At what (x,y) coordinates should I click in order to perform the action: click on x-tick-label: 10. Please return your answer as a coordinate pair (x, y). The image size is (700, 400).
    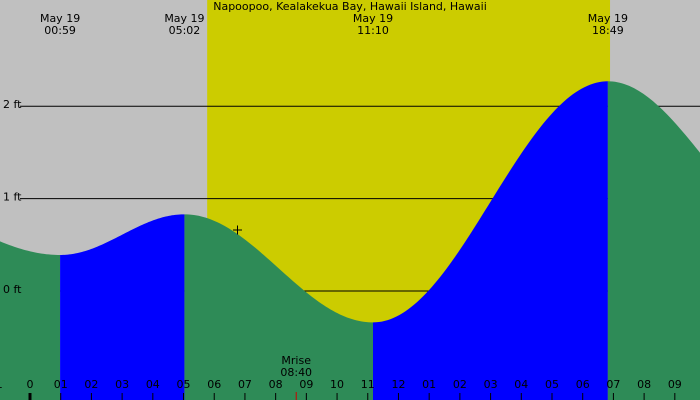
    Looking at the image, I should click on (337, 384).